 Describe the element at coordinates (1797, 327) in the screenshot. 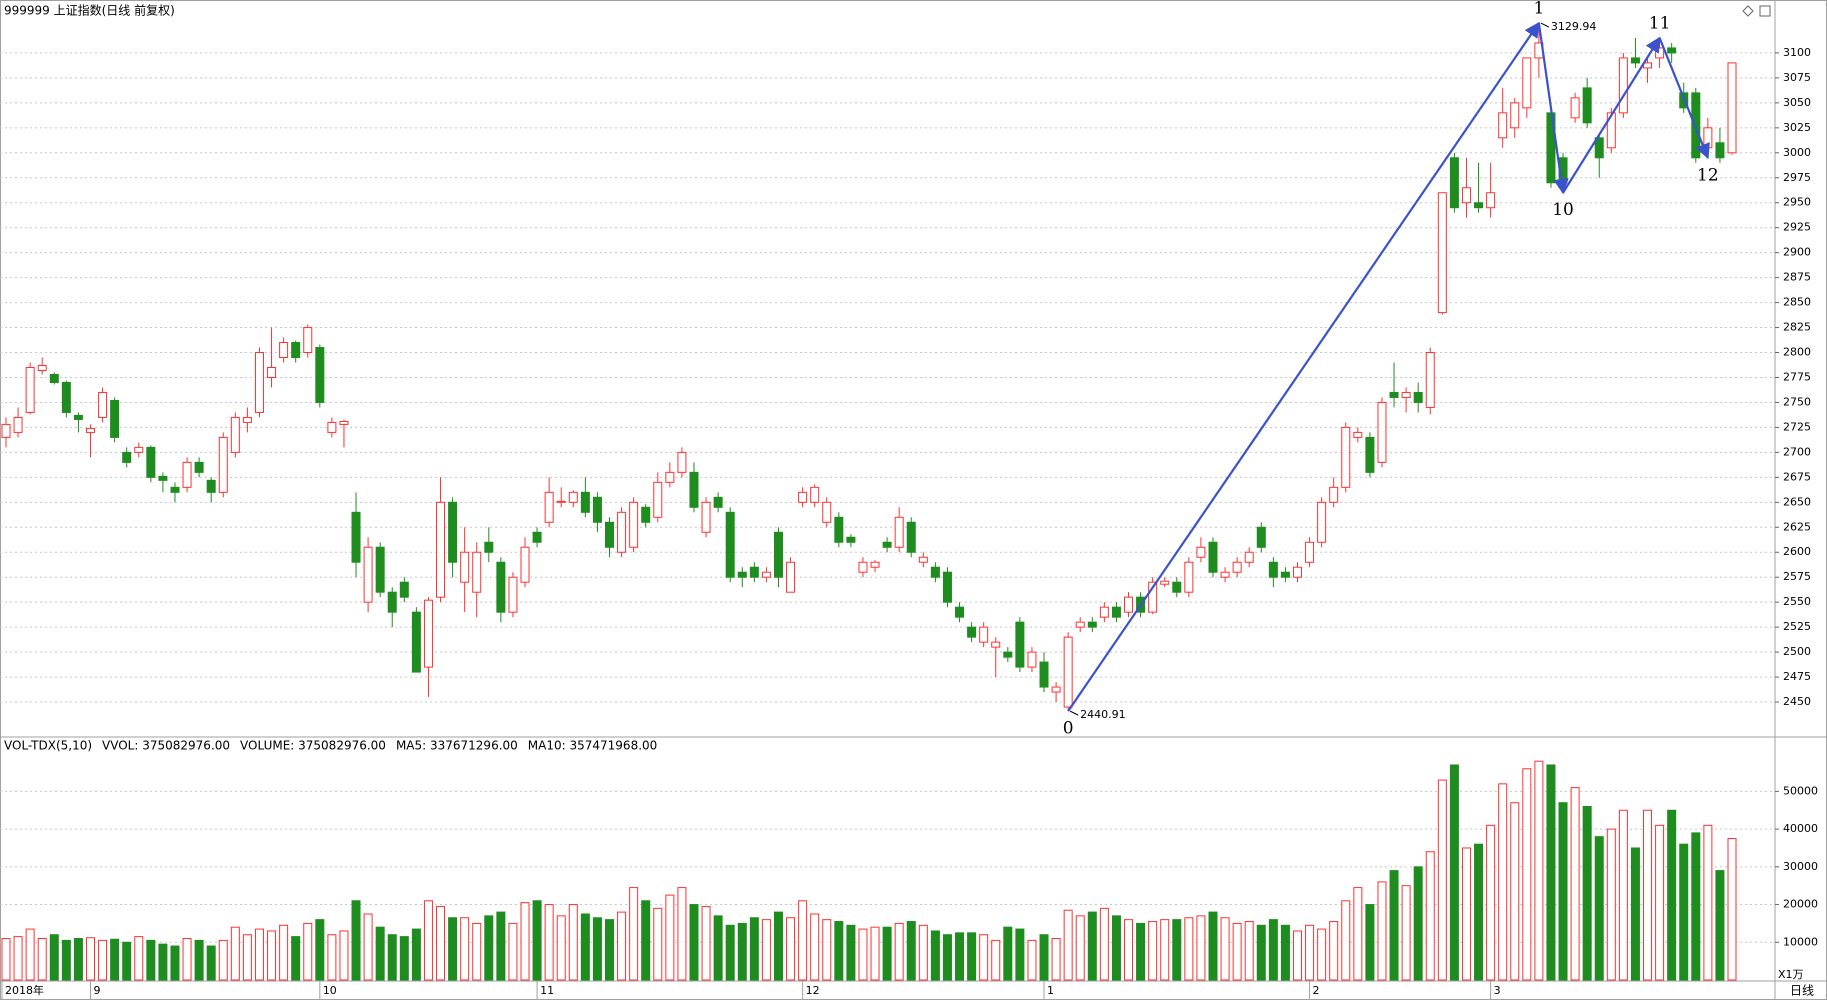

I see `y-tick-label: 2825` at that location.